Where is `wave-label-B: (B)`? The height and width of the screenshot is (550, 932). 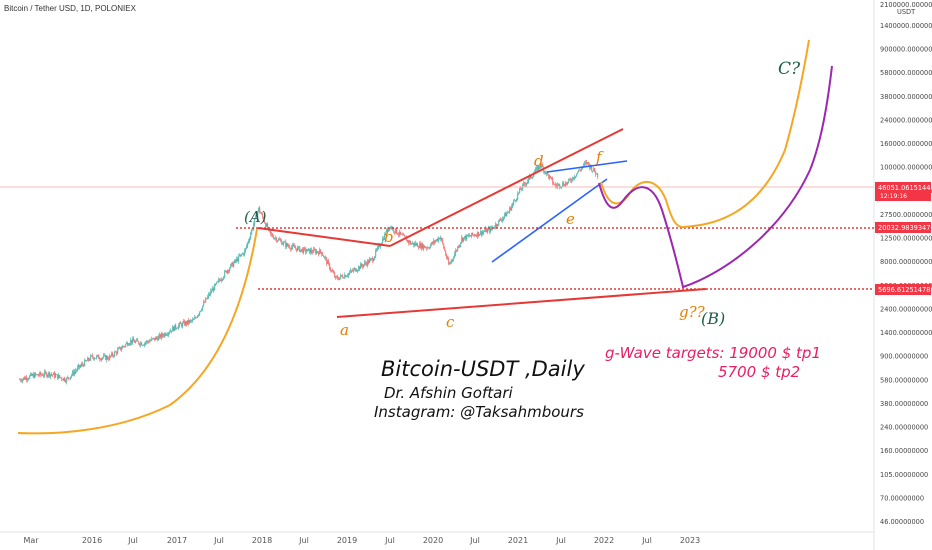
wave-label-B: (B) is located at coordinates (713, 318).